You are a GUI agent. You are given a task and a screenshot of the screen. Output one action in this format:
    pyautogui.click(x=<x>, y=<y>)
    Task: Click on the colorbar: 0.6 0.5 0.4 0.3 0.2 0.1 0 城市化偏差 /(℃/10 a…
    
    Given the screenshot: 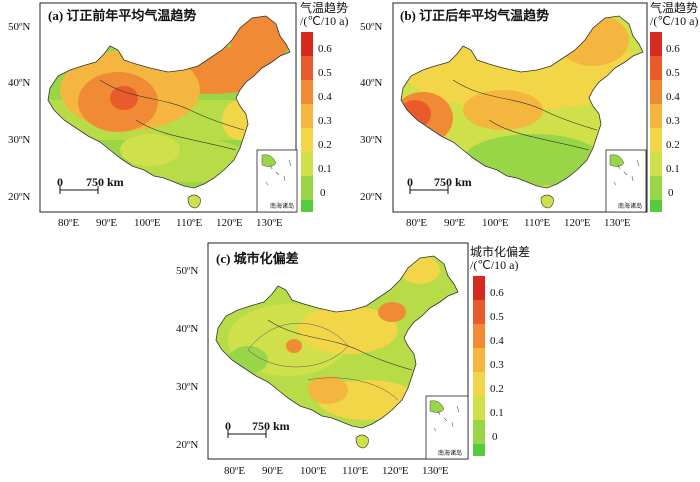 What is the action you would take?
    pyautogui.click(x=500, y=350)
    